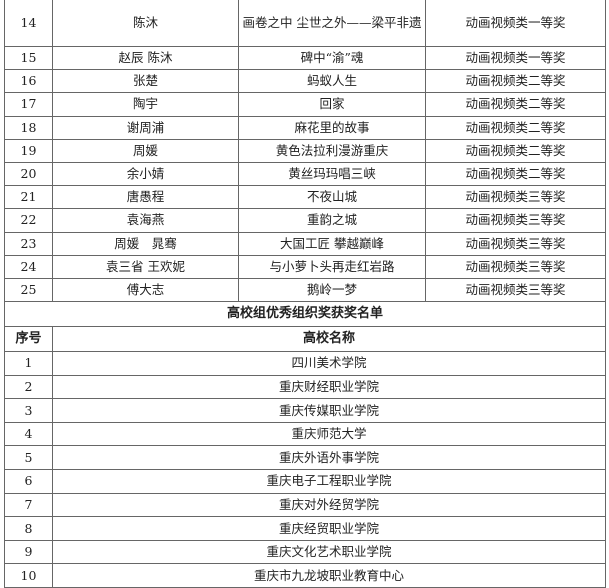  Describe the element at coordinates (329, 363) in the screenshot. I see `cell-school-name: 四川美术学院` at that location.